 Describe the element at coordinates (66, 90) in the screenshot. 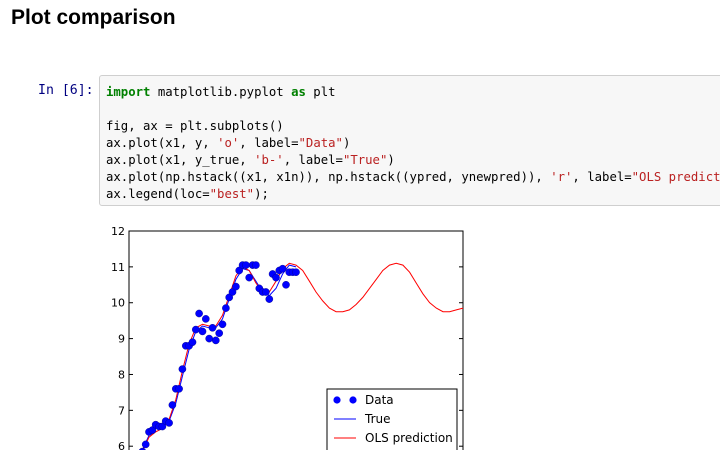

I see `input-prompt: In [6]:` at that location.